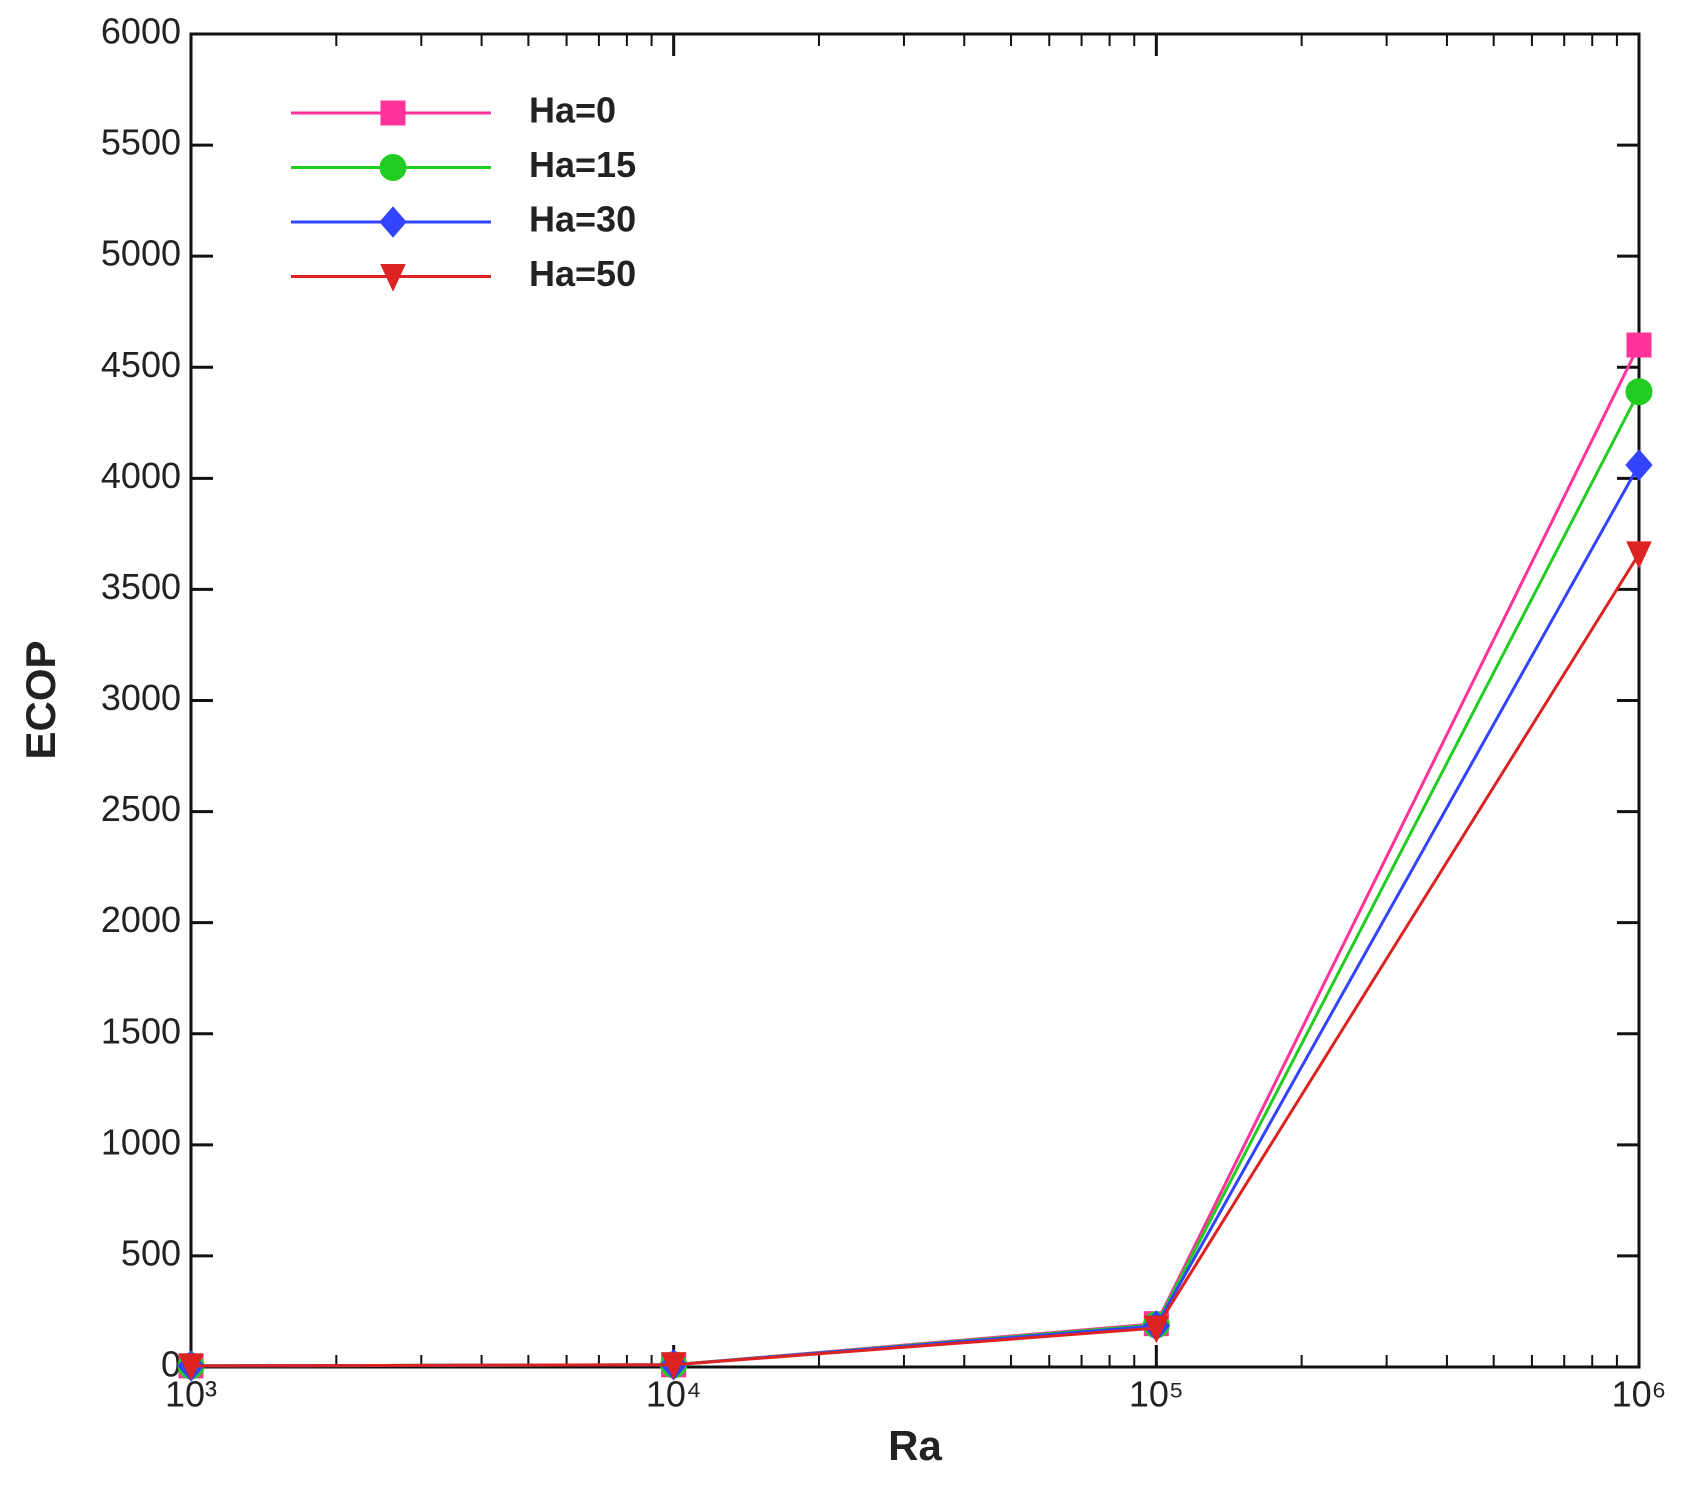 The image size is (1685, 1485). I want to click on y-tick-label: 2500, so click(141, 808).